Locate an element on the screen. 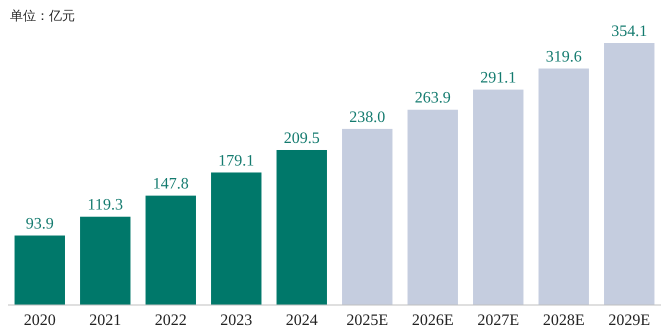 The height and width of the screenshot is (330, 664). data-label: 263.9 is located at coordinates (432, 98).